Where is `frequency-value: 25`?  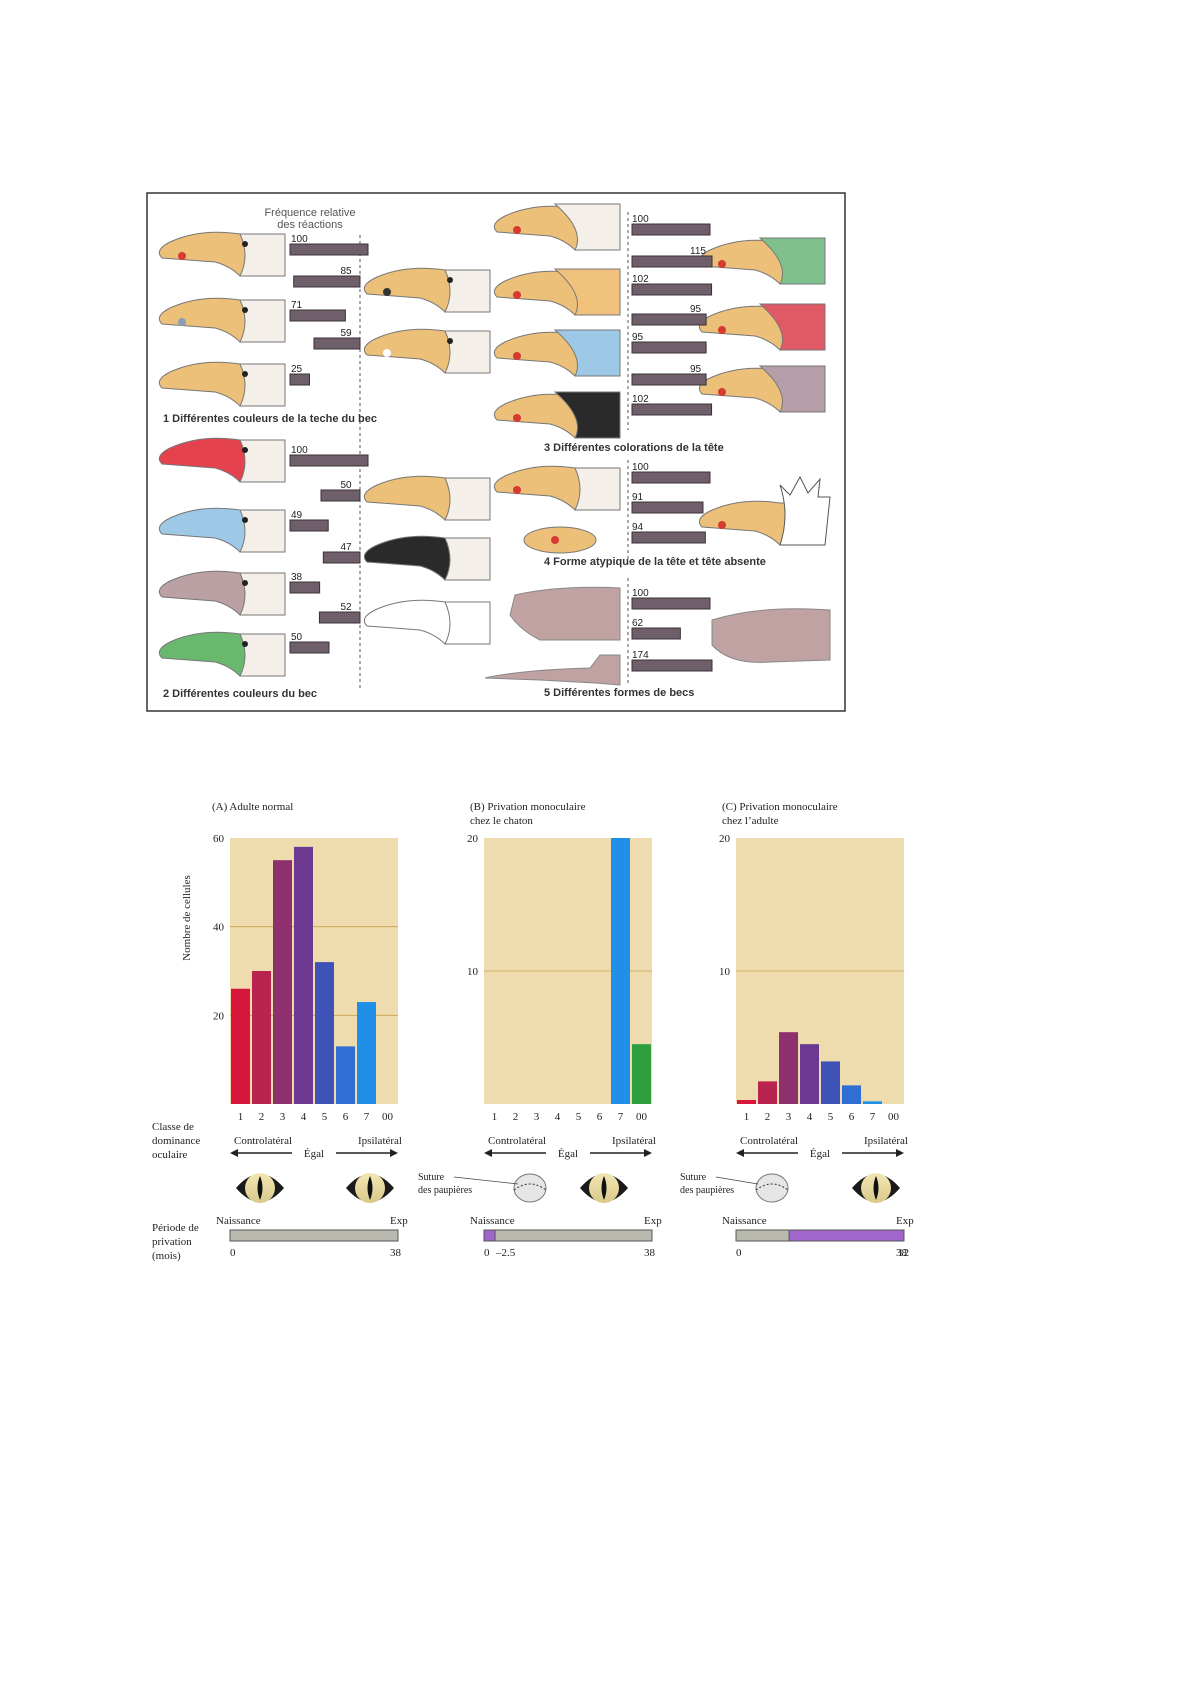
frequency-value: 25 is located at coordinates (297, 369).